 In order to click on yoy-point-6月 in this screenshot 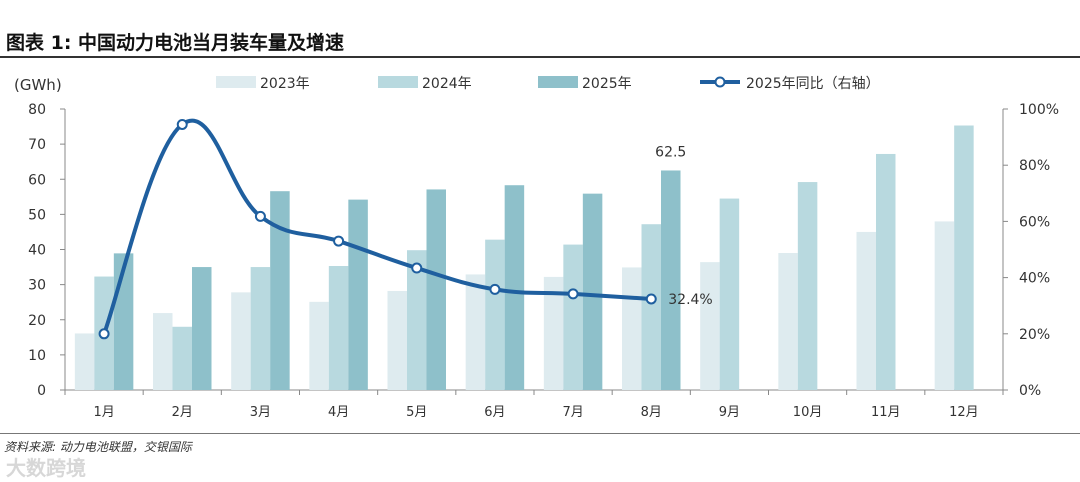, I will do `click(495, 289)`.